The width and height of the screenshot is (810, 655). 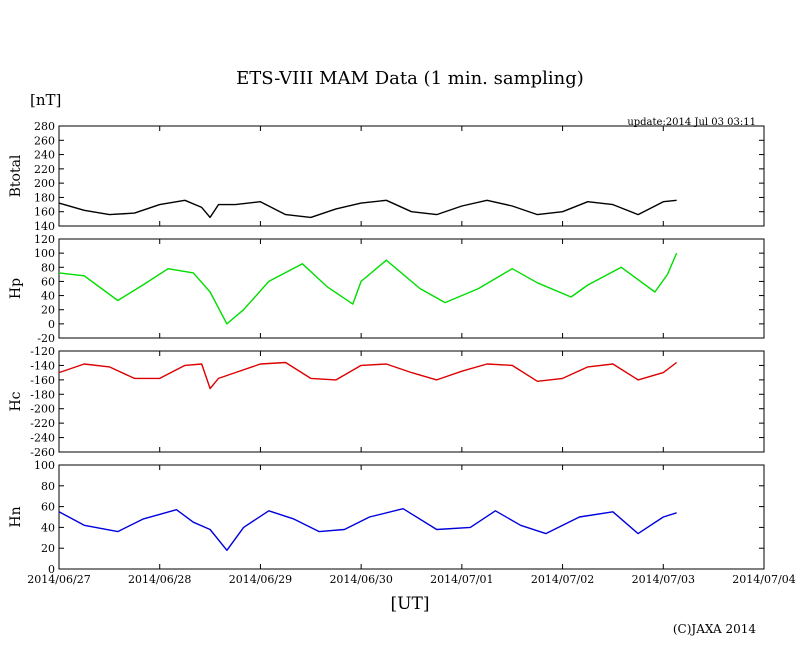 What do you see at coordinates (42, 380) in the screenshot?
I see `y-tick-label: -160` at bounding box center [42, 380].